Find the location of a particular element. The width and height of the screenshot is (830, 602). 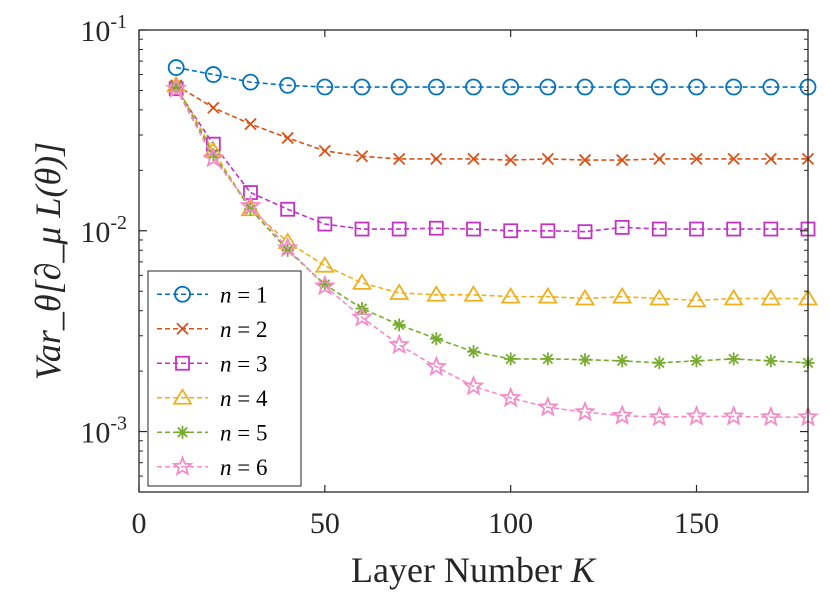

legend-entry-3: n = 3 is located at coordinates (212, 363).